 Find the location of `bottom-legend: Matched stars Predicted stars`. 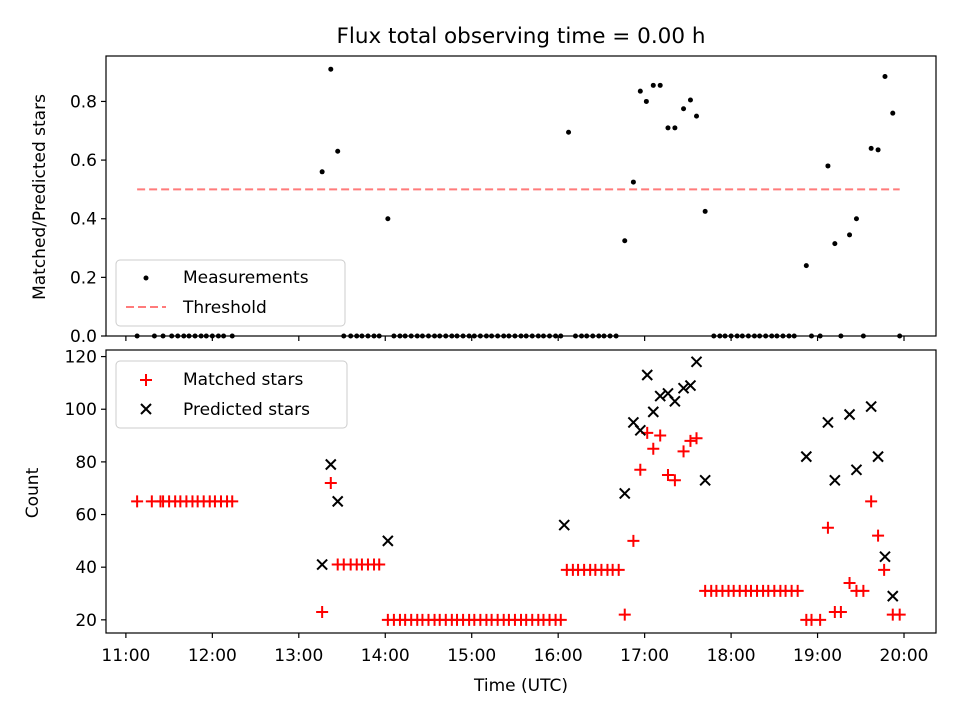

bottom-legend: Matched stars Predicted stars is located at coordinates (231, 394).